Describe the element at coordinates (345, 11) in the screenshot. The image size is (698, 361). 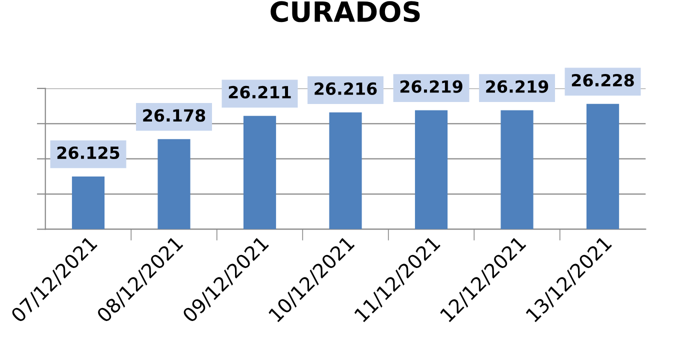
I see `chart-title: CURADOS` at that location.